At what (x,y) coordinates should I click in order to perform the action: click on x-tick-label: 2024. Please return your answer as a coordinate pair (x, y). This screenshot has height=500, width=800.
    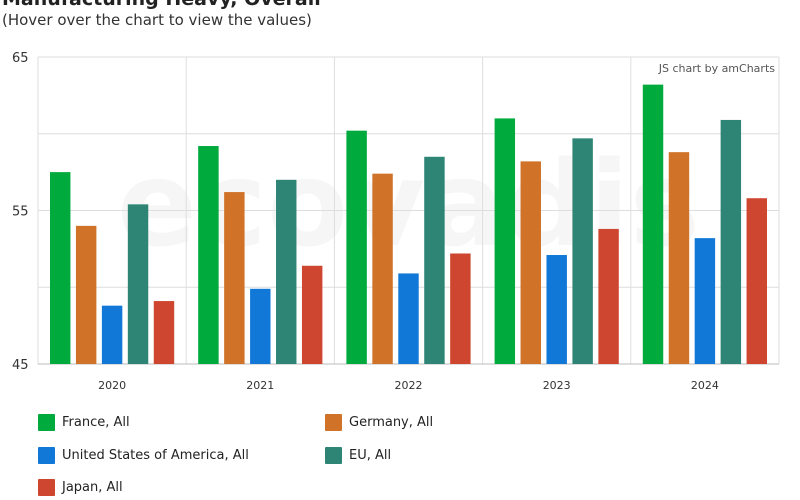
    Looking at the image, I should click on (705, 385).